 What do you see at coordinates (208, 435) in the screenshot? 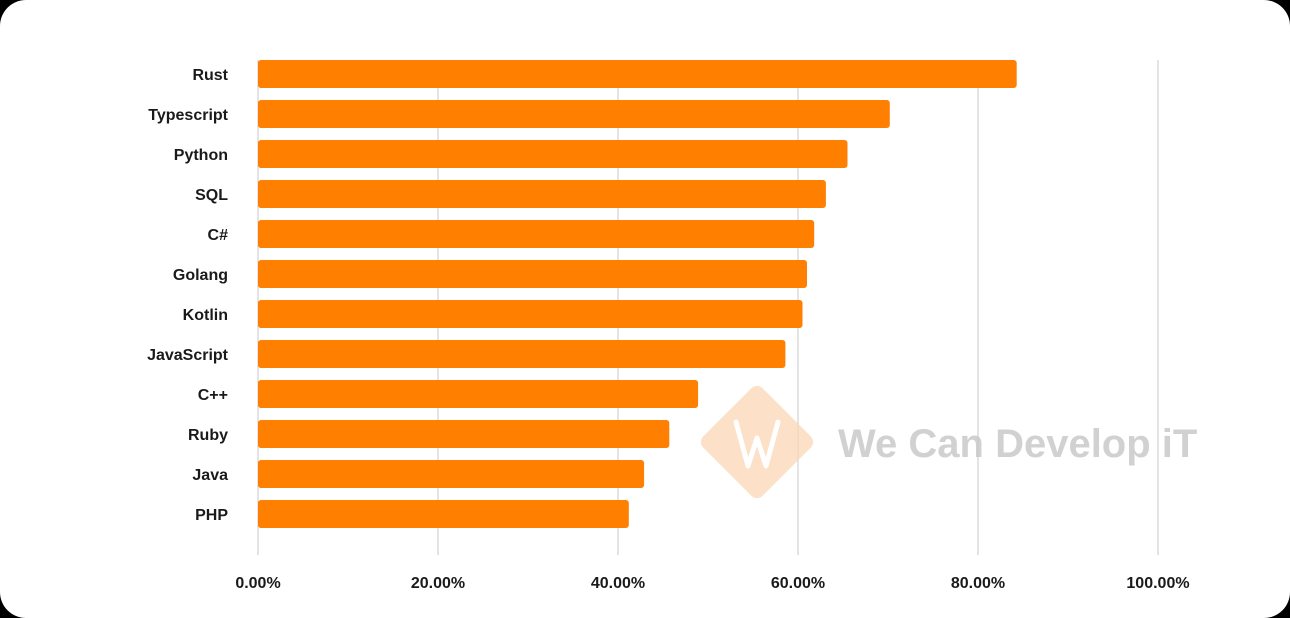
I see `category-label: Ruby` at bounding box center [208, 435].